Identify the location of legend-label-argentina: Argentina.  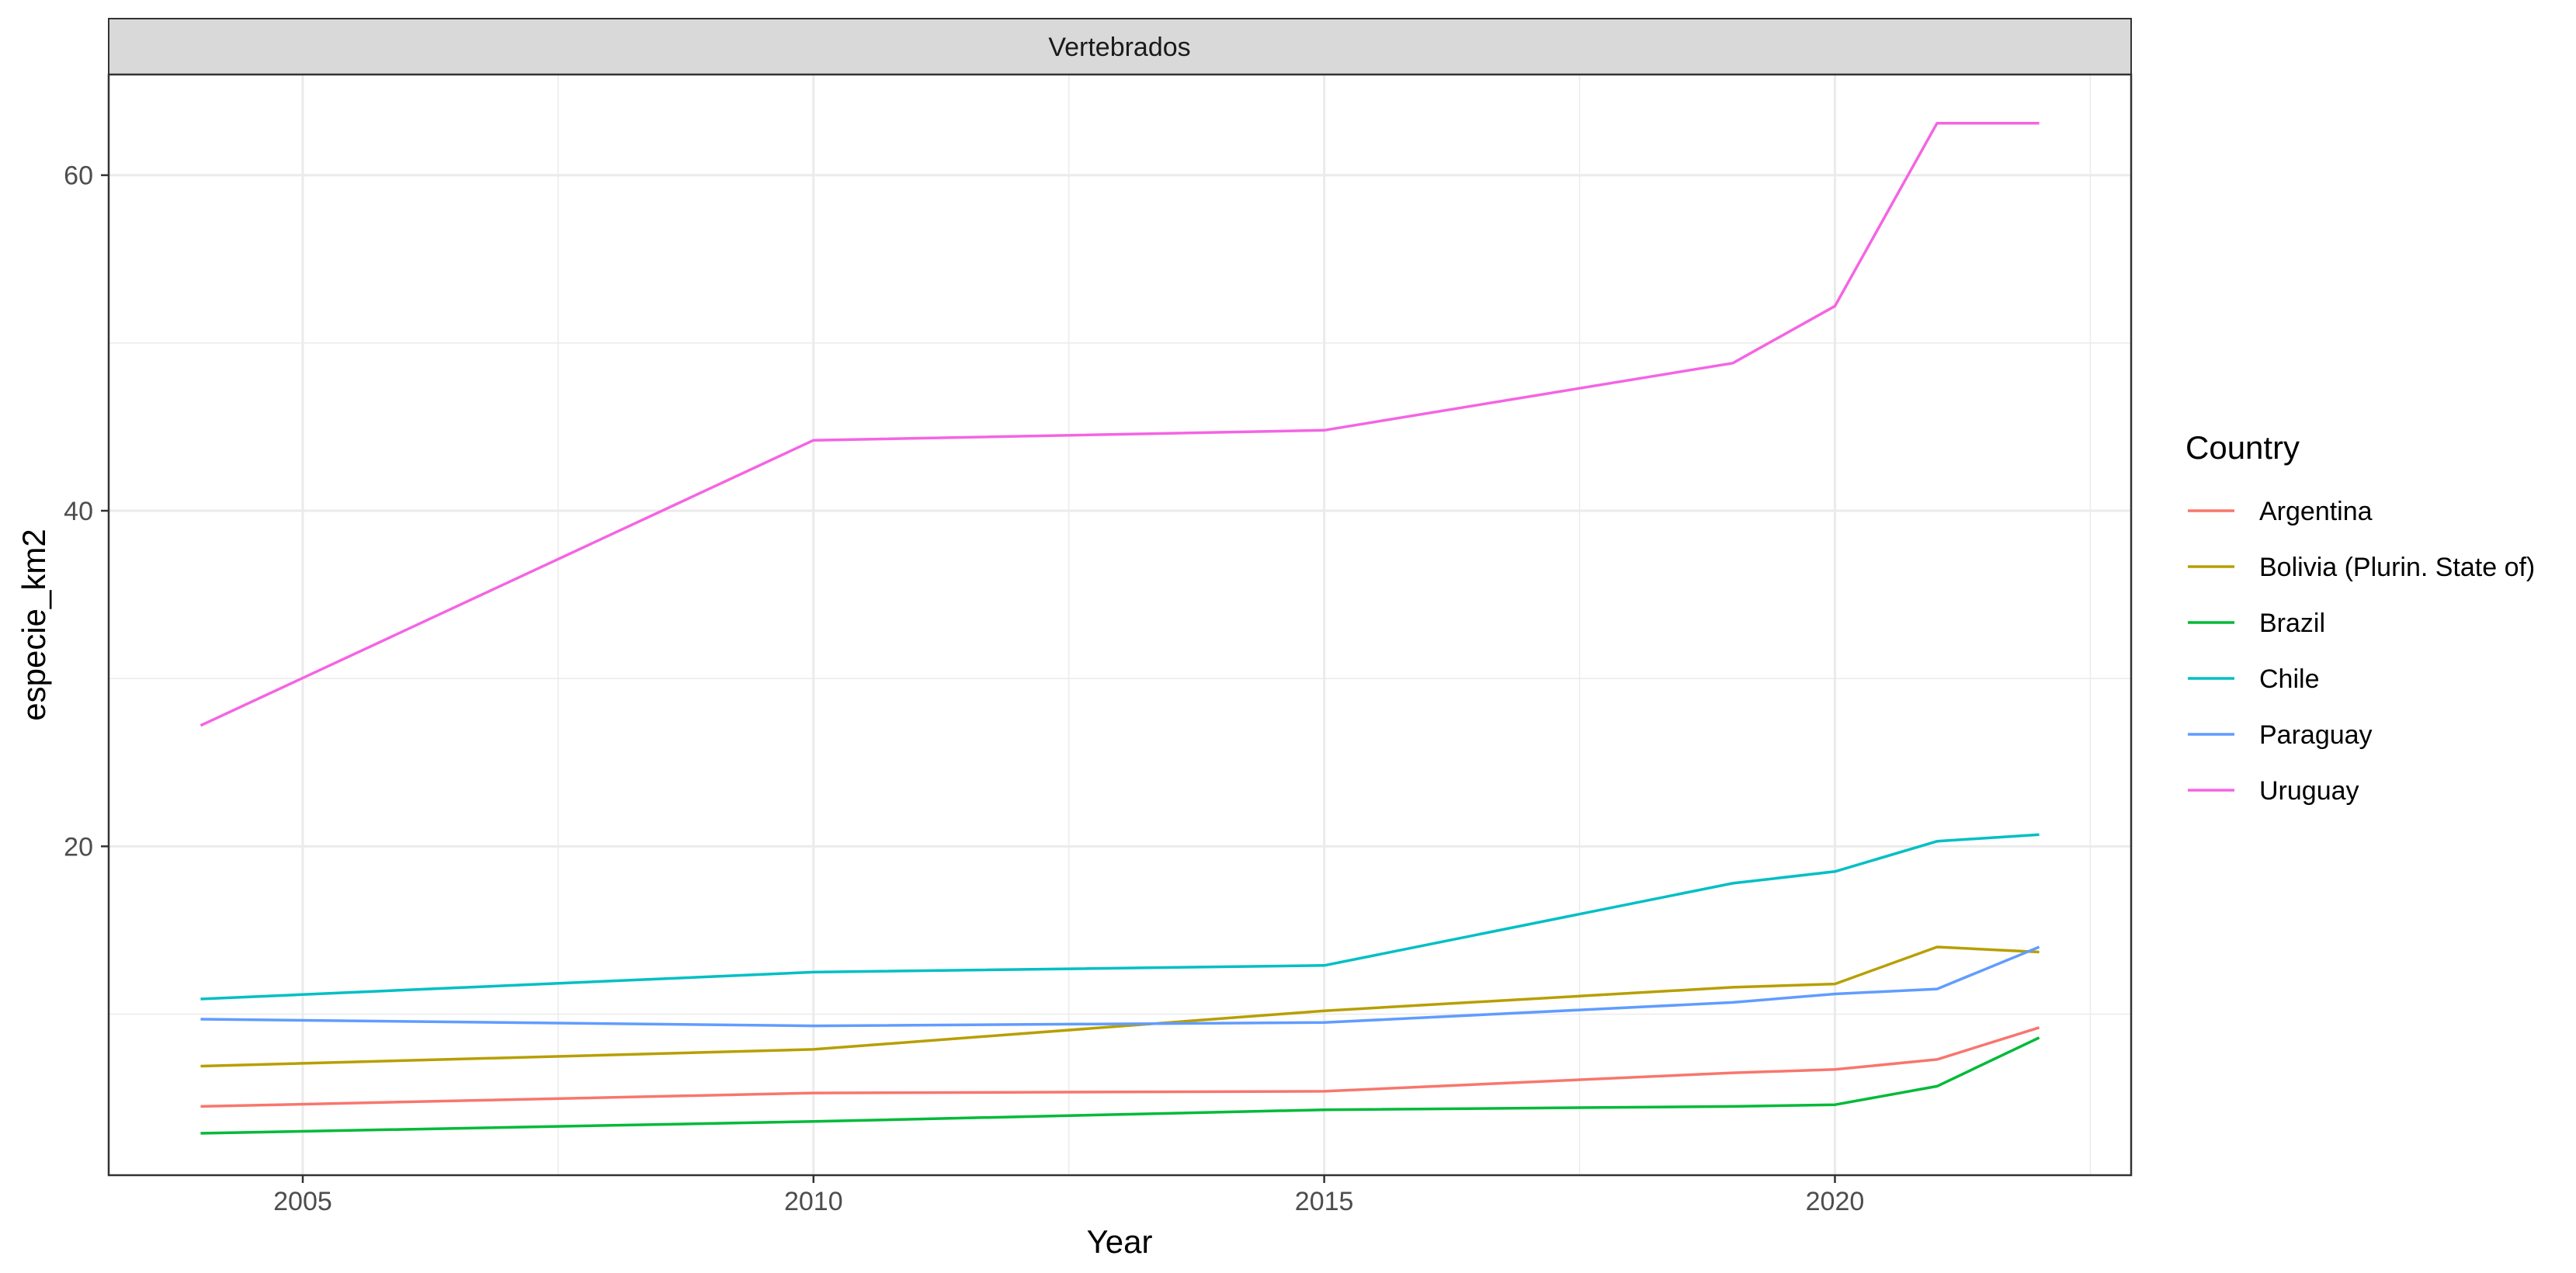
(2316, 512).